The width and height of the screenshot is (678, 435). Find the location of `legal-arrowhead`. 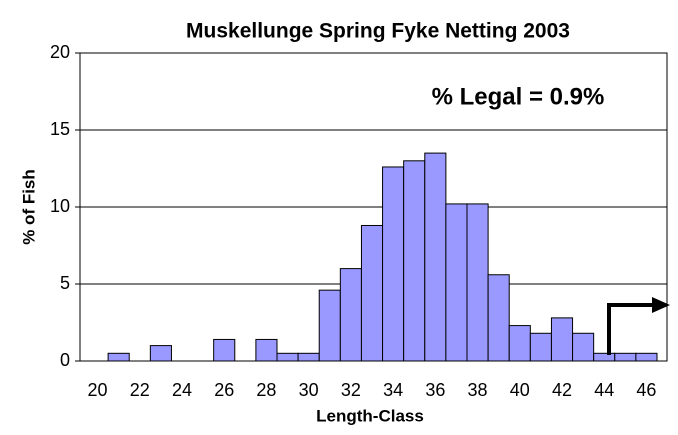

legal-arrowhead is located at coordinates (661, 305).